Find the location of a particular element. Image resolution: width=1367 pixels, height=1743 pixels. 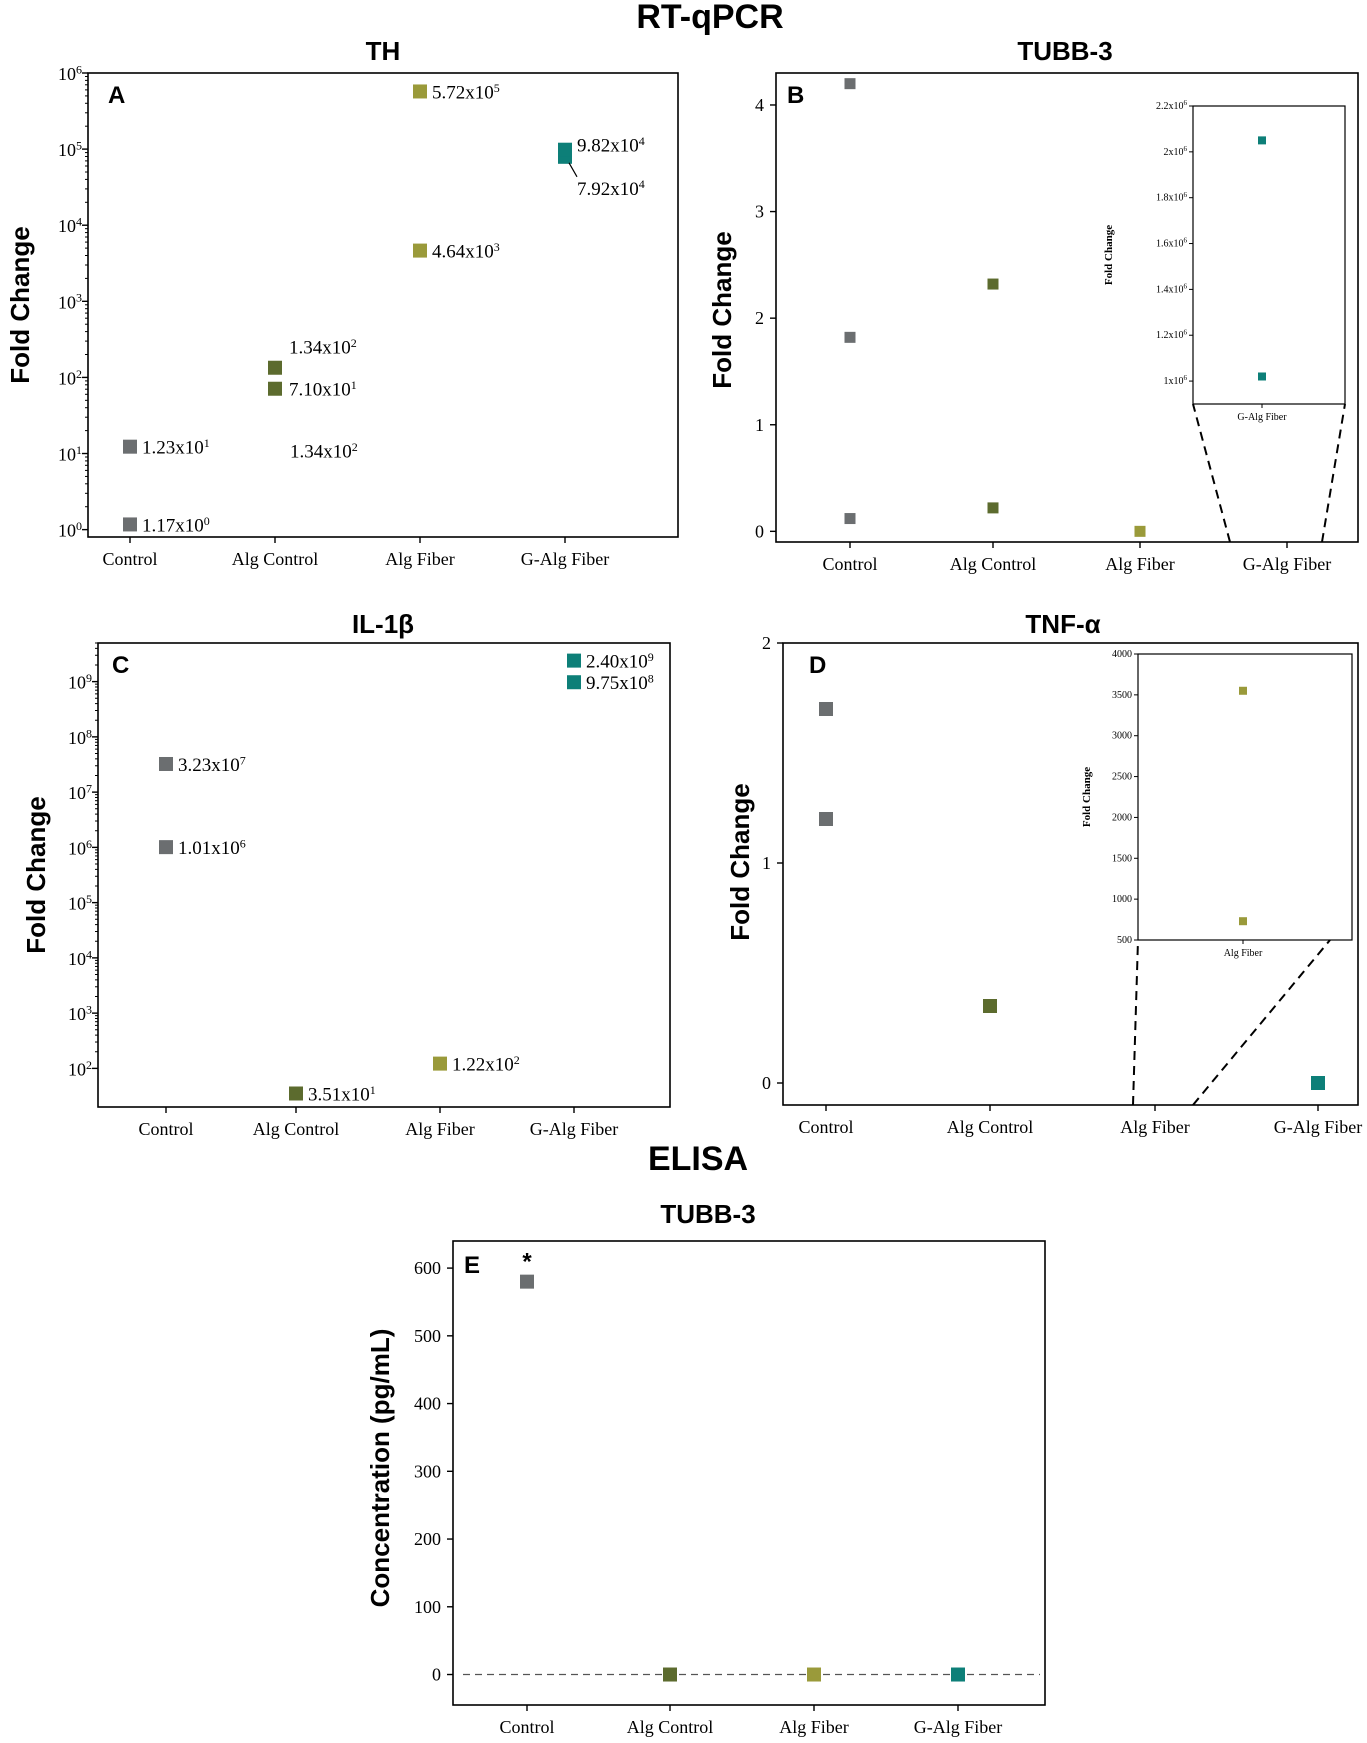

inset-y-tick-label: 1.8x10⁶ is located at coordinates (1172, 197).